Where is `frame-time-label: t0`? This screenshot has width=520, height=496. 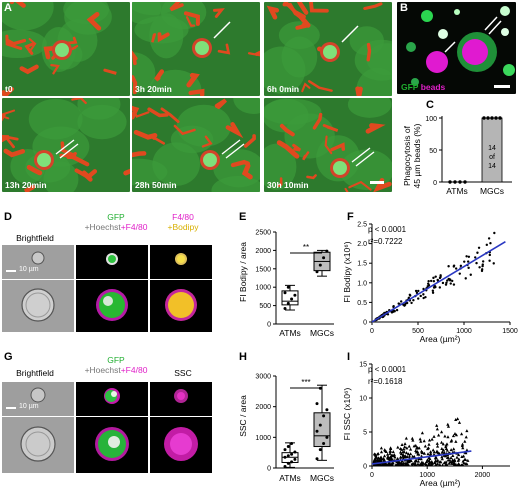 frame-time-label: t0 is located at coordinates (9, 89).